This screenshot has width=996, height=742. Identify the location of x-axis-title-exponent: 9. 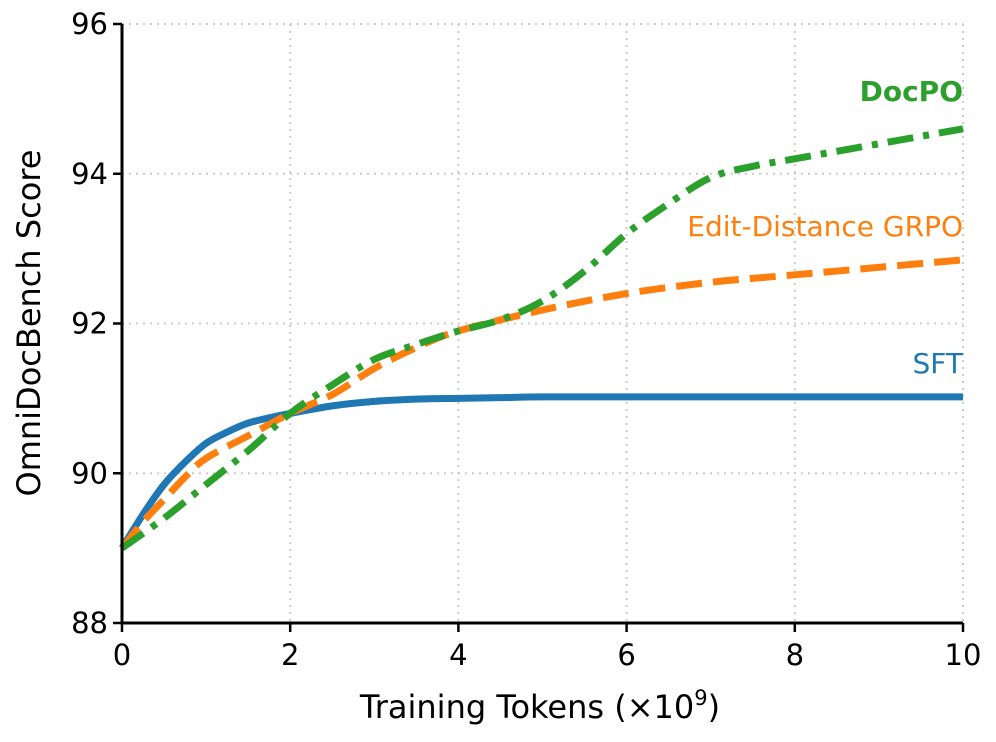
(700, 698).